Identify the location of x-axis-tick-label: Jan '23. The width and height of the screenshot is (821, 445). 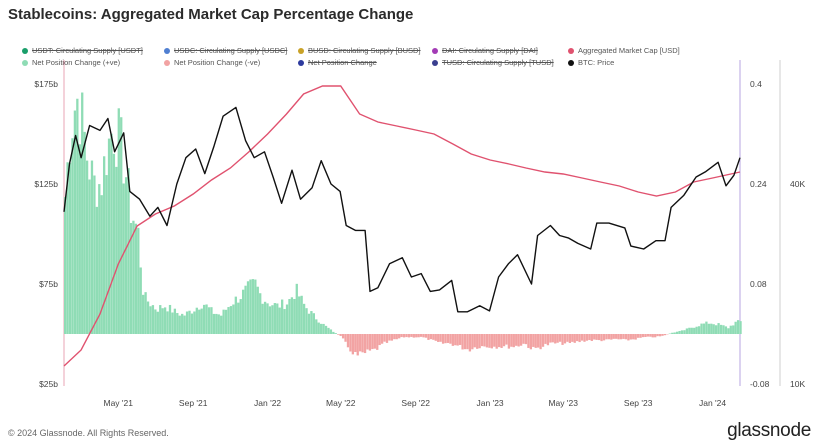
(490, 403).